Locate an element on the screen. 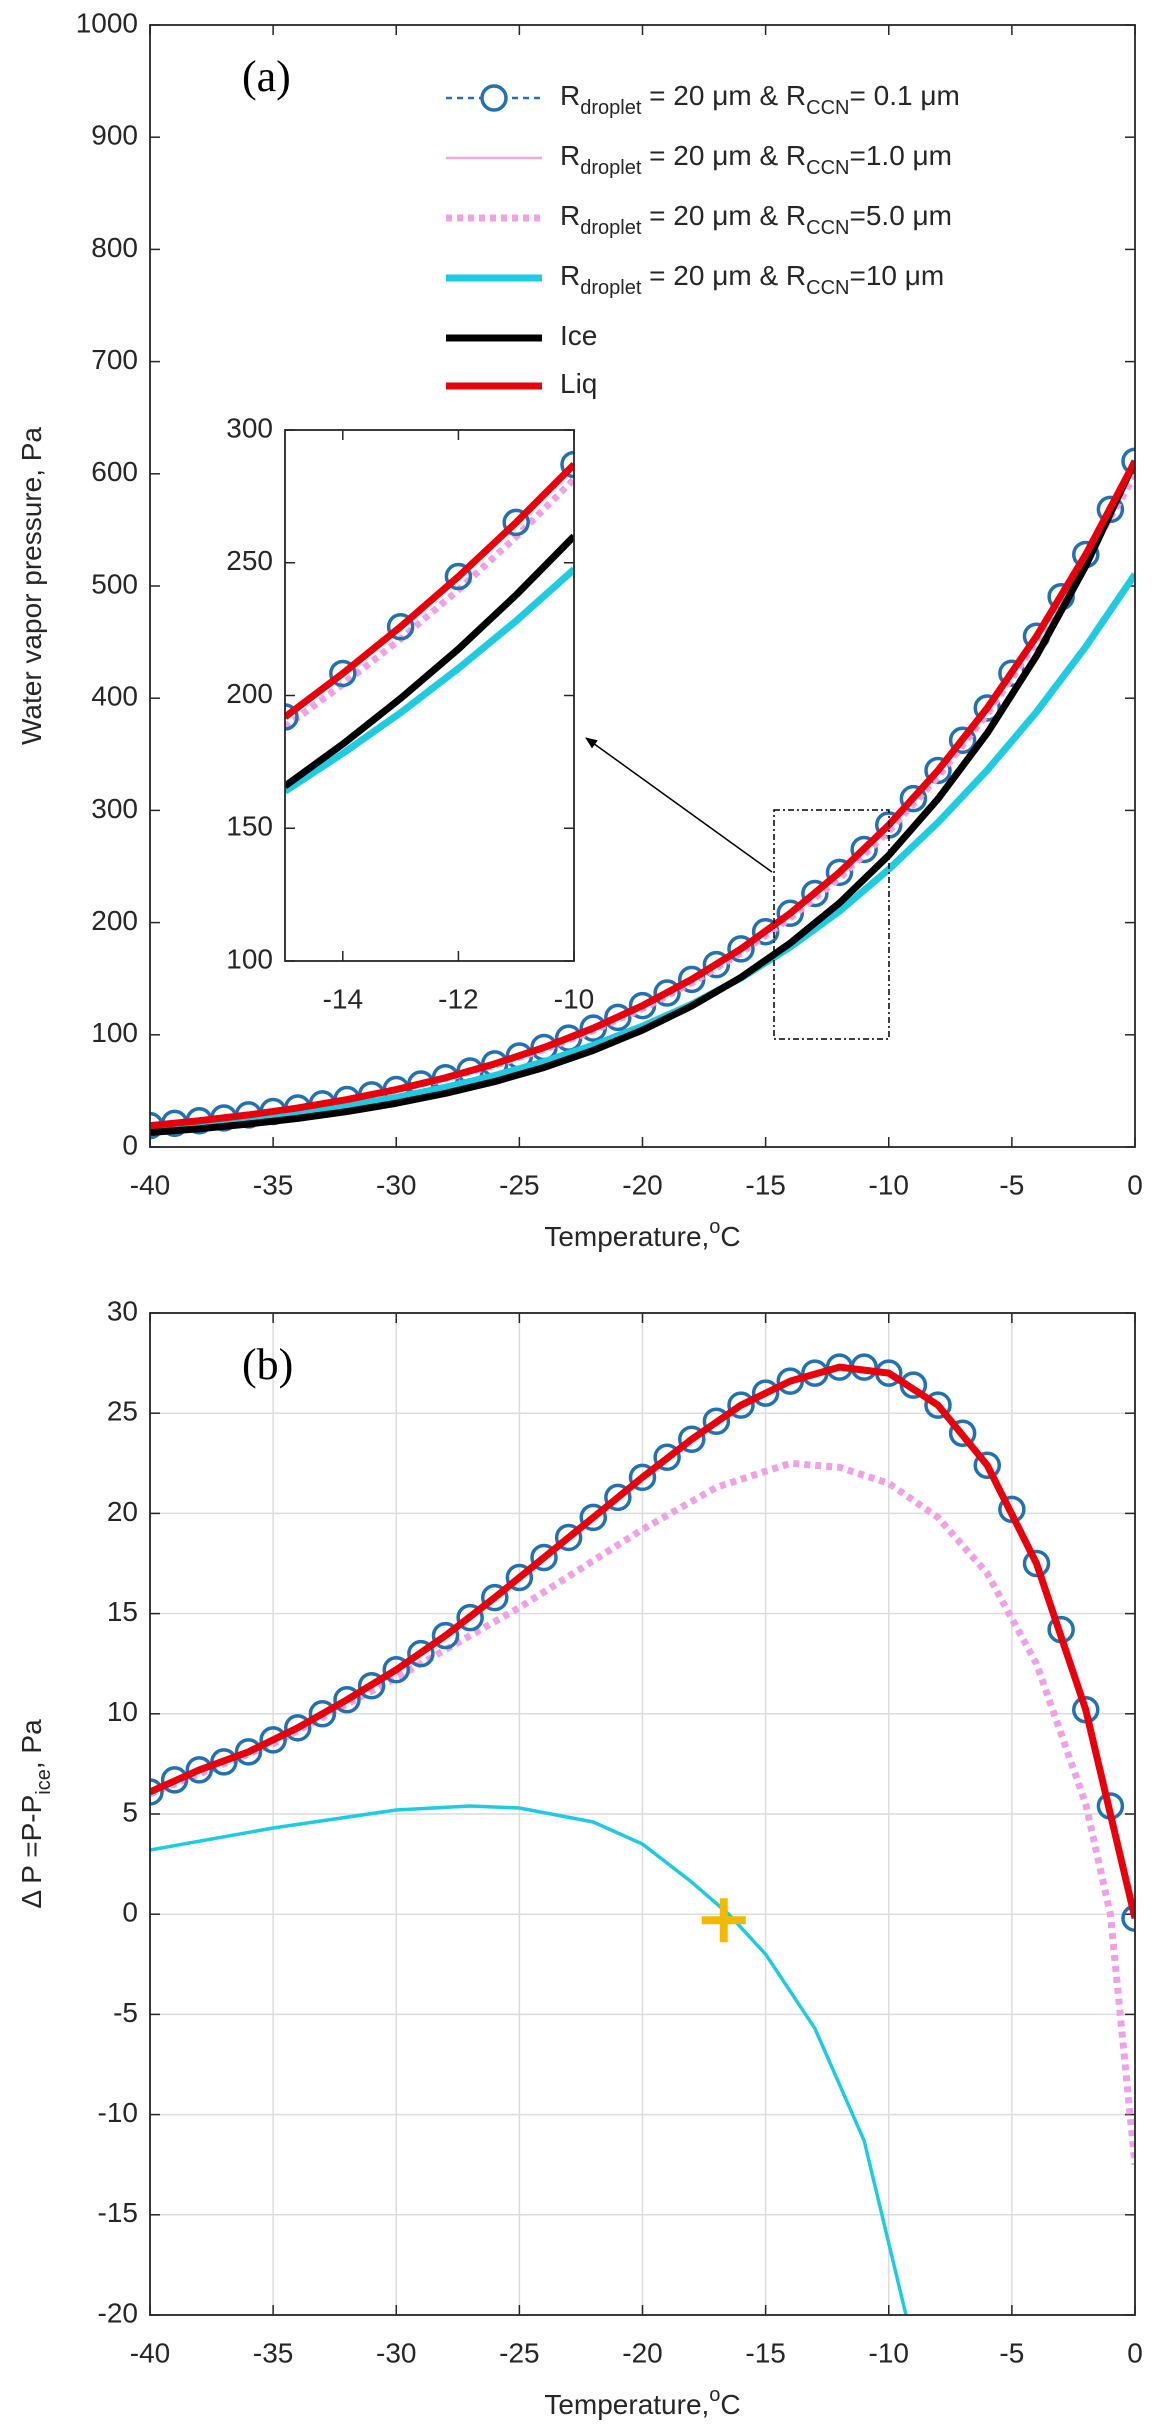  y-axis-label-part: Water vapor pressure, Pa is located at coordinates (31, 586).